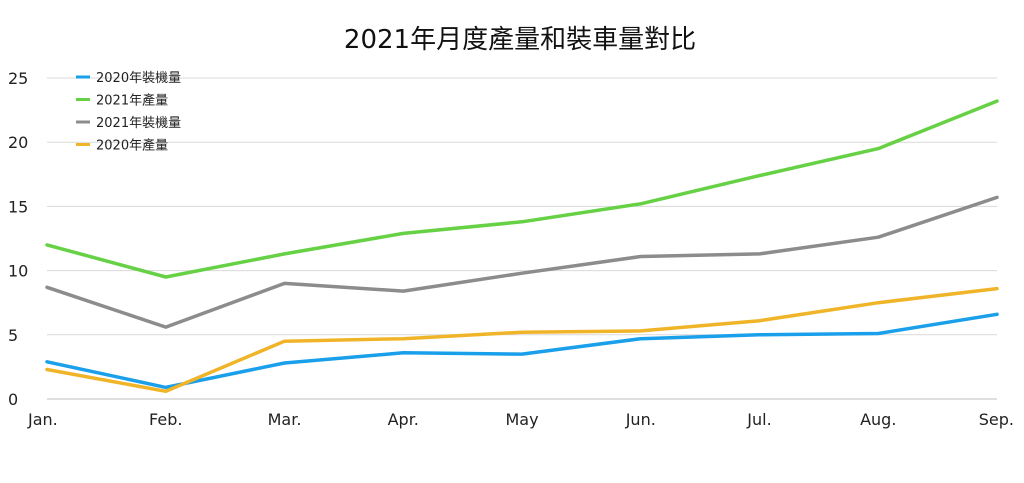 The image size is (1024, 483). I want to click on y-tick-label: 10, so click(18, 271).